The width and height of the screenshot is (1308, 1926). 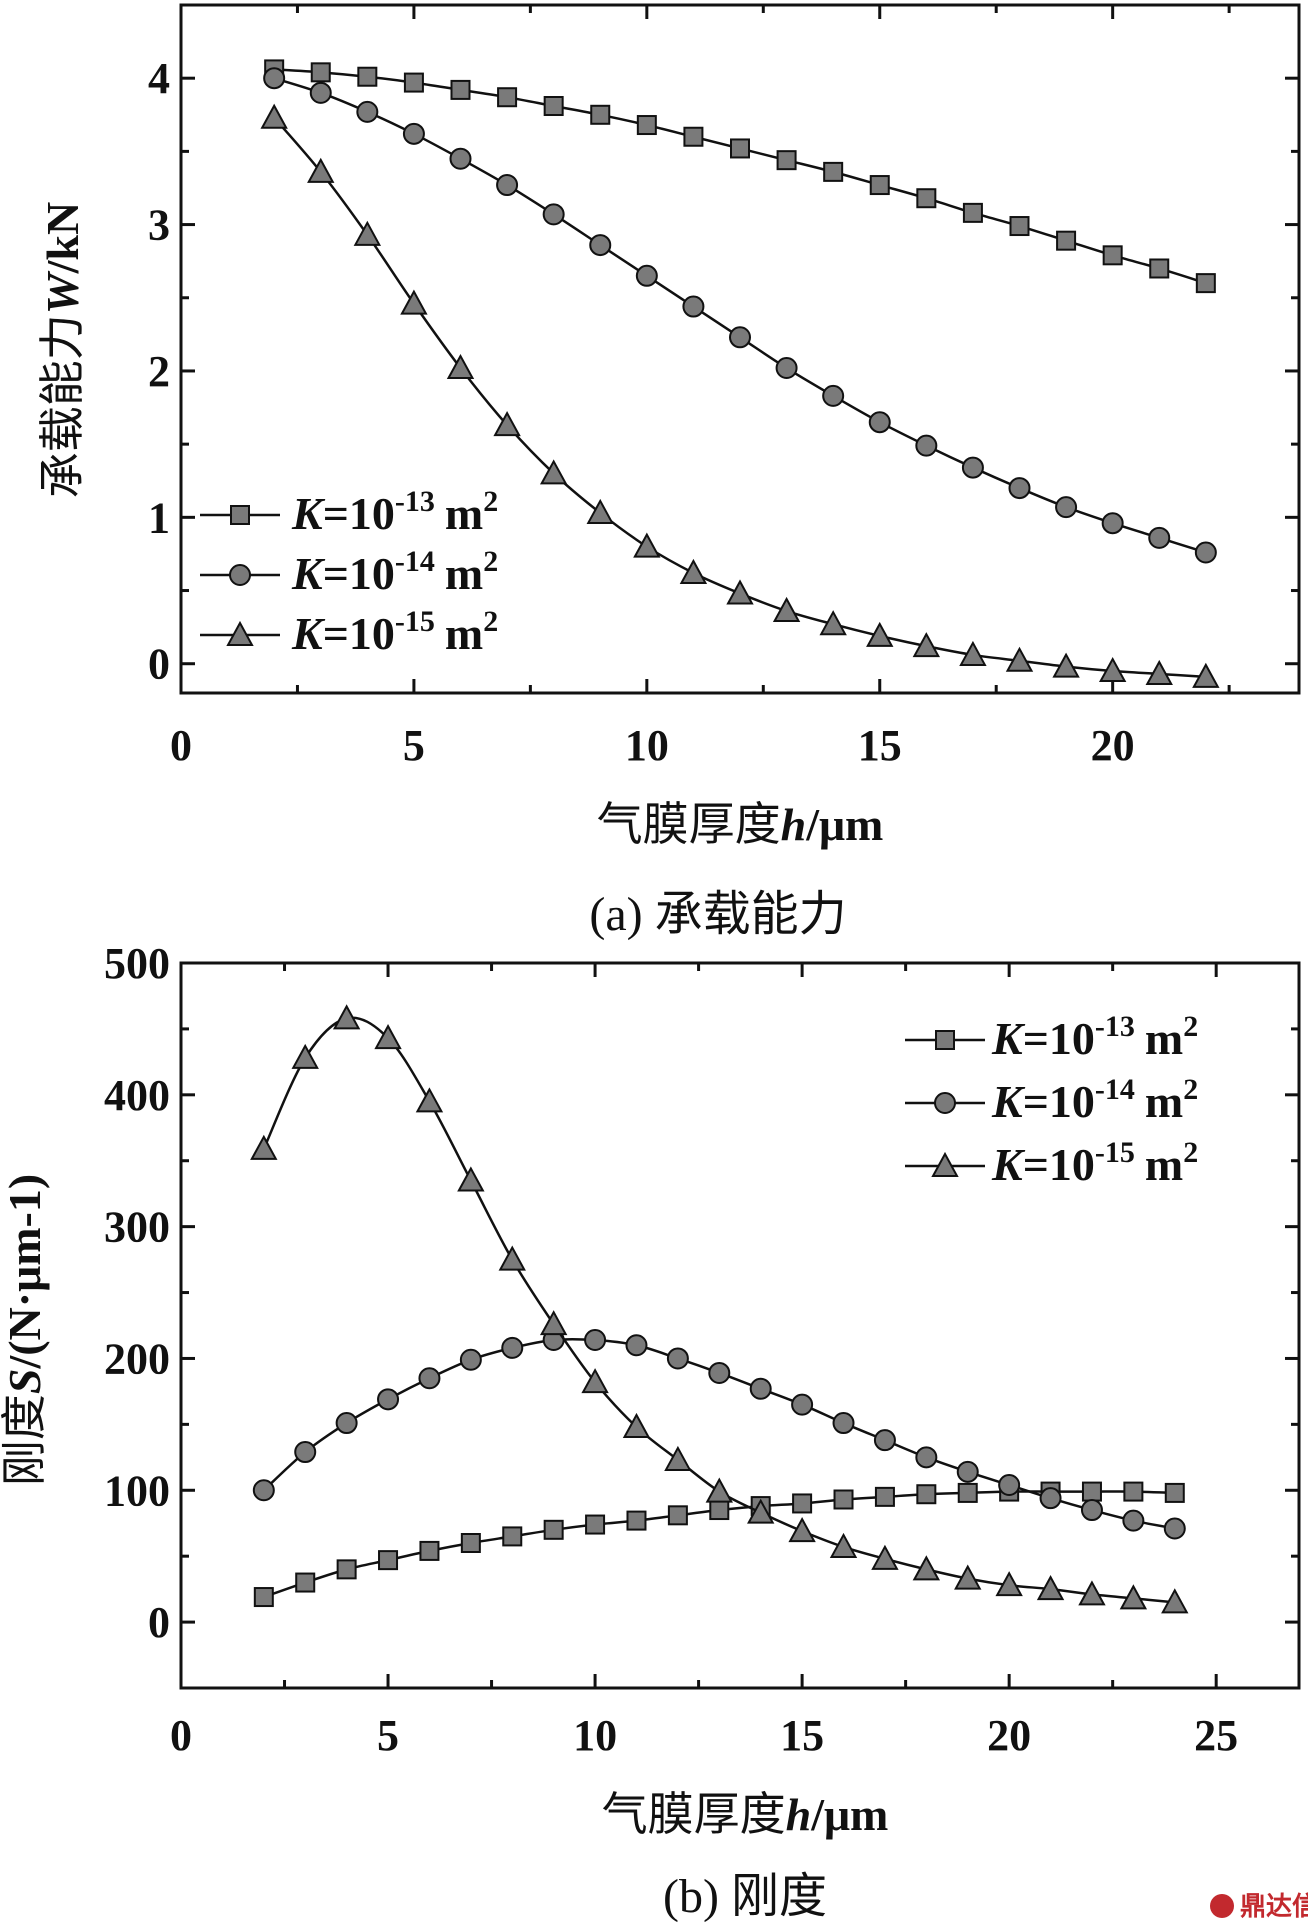 I want to click on series-square, so click(x=740, y=176).